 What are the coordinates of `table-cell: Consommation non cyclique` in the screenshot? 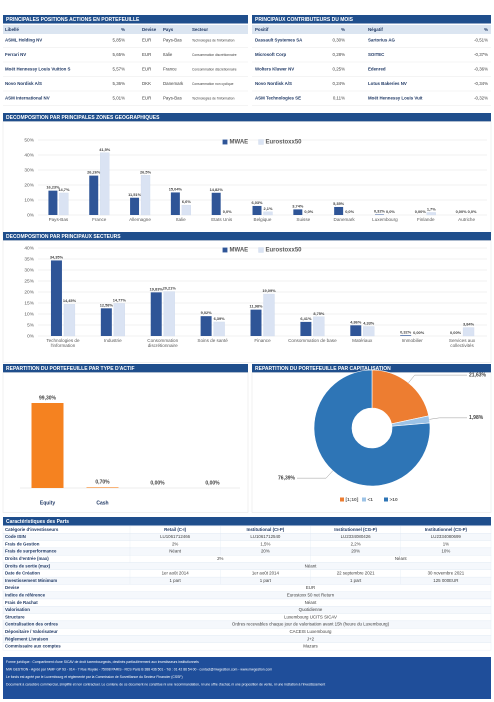 It's located at (213, 84).